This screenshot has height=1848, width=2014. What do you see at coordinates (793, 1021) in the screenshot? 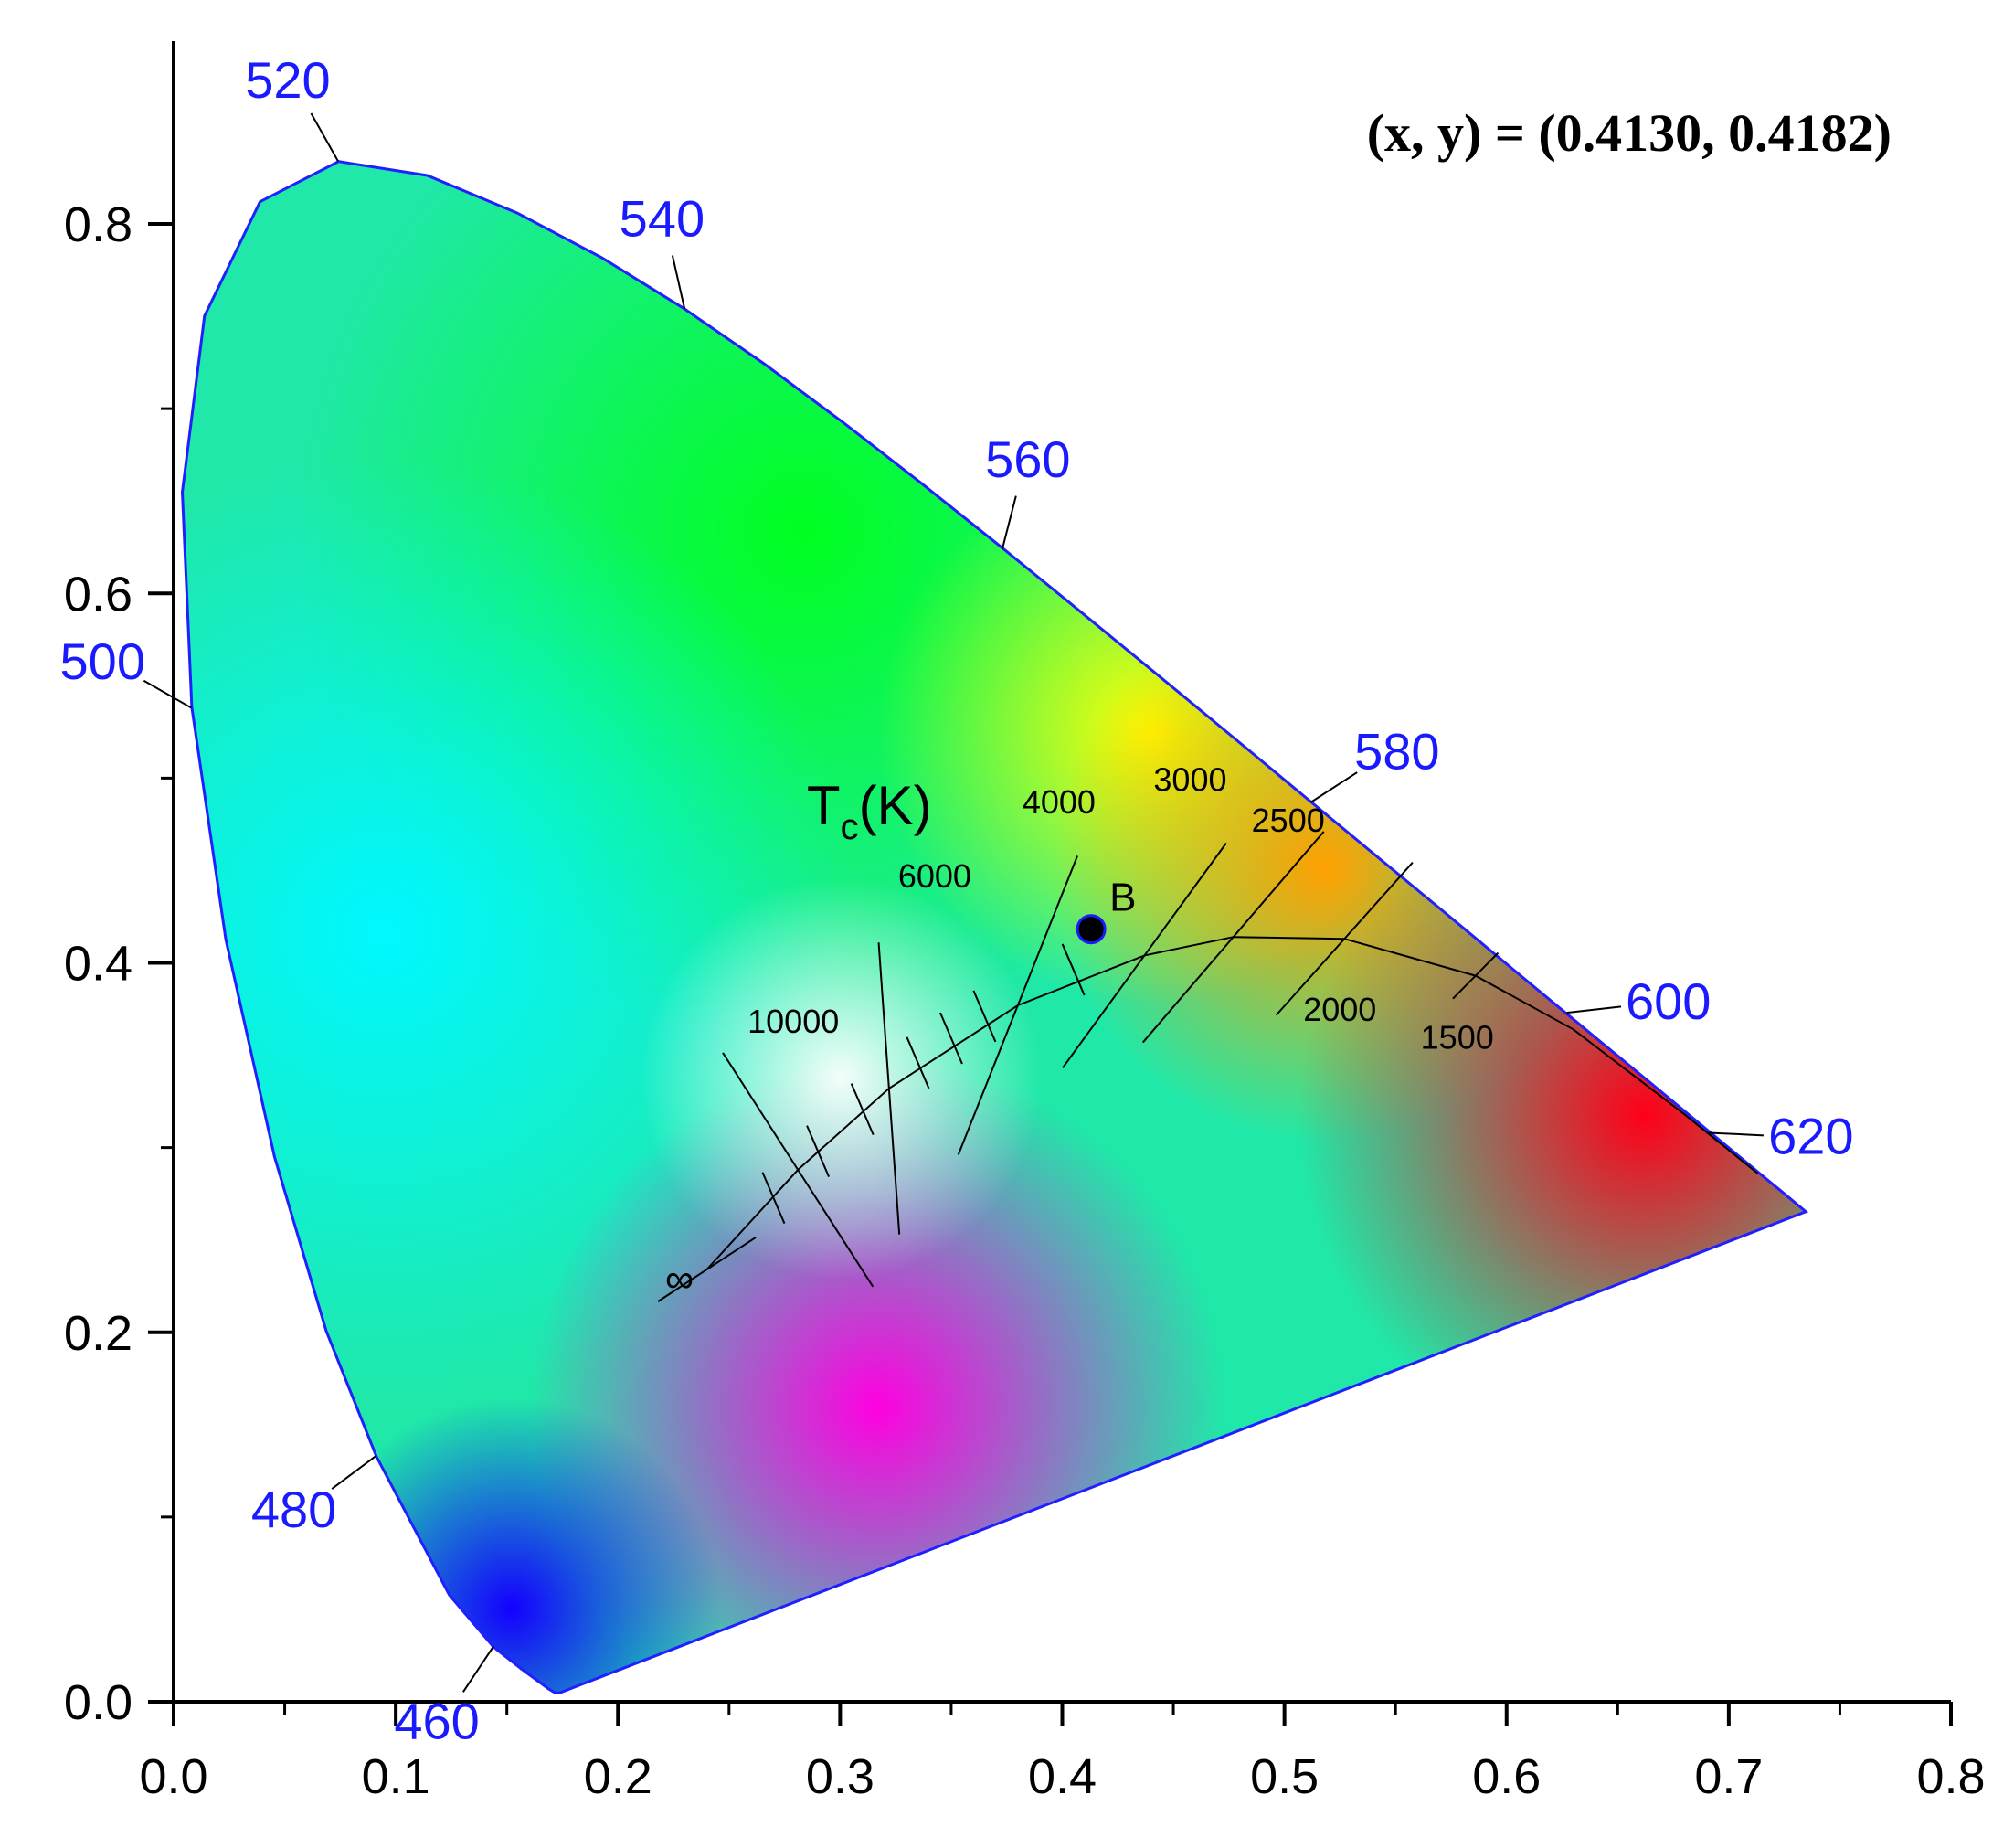
I see `cct-label: 10000` at bounding box center [793, 1021].